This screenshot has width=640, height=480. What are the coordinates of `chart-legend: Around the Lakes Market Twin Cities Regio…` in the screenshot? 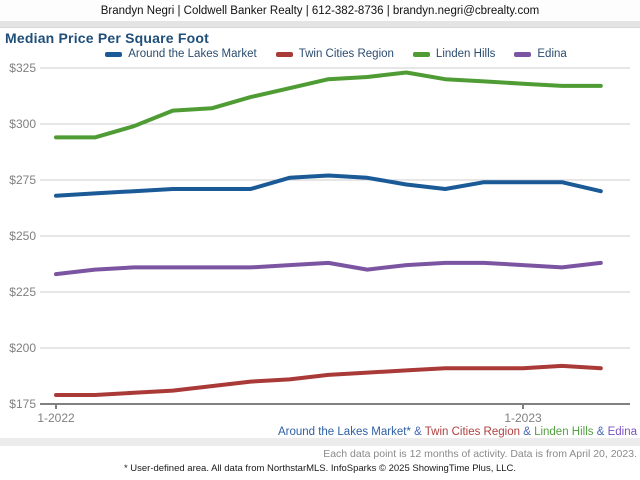 It's located at (328, 54).